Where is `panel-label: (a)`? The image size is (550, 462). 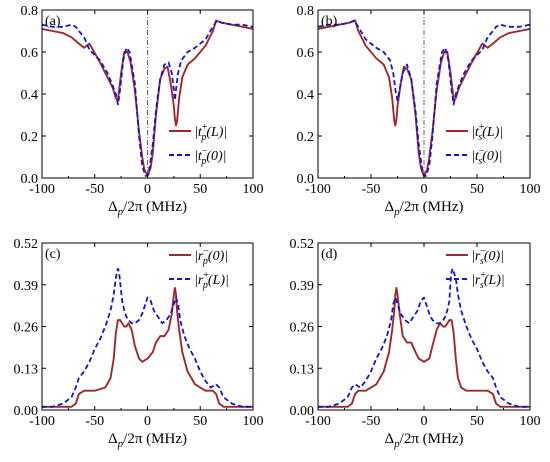
panel-label: (a) is located at coordinates (53, 21).